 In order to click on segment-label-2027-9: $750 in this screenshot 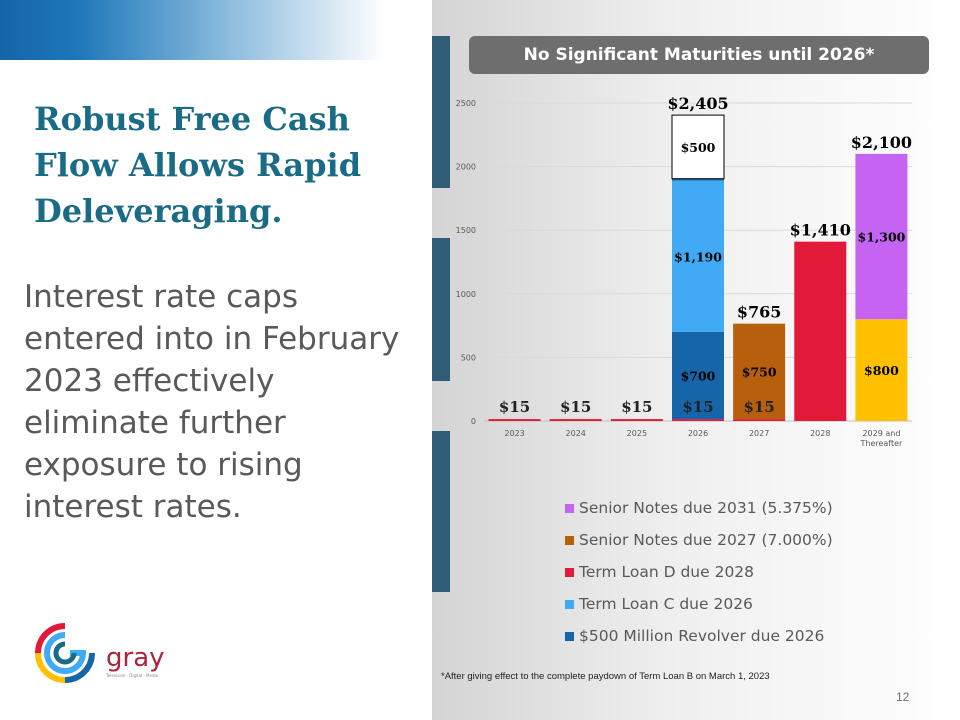, I will do `click(759, 371)`.